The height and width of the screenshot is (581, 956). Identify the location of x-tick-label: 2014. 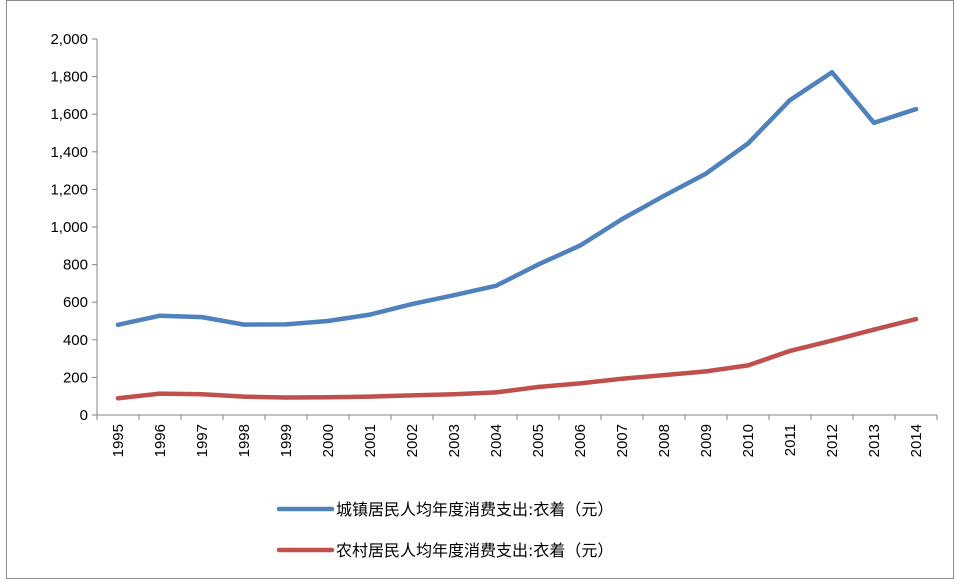
(916, 440).